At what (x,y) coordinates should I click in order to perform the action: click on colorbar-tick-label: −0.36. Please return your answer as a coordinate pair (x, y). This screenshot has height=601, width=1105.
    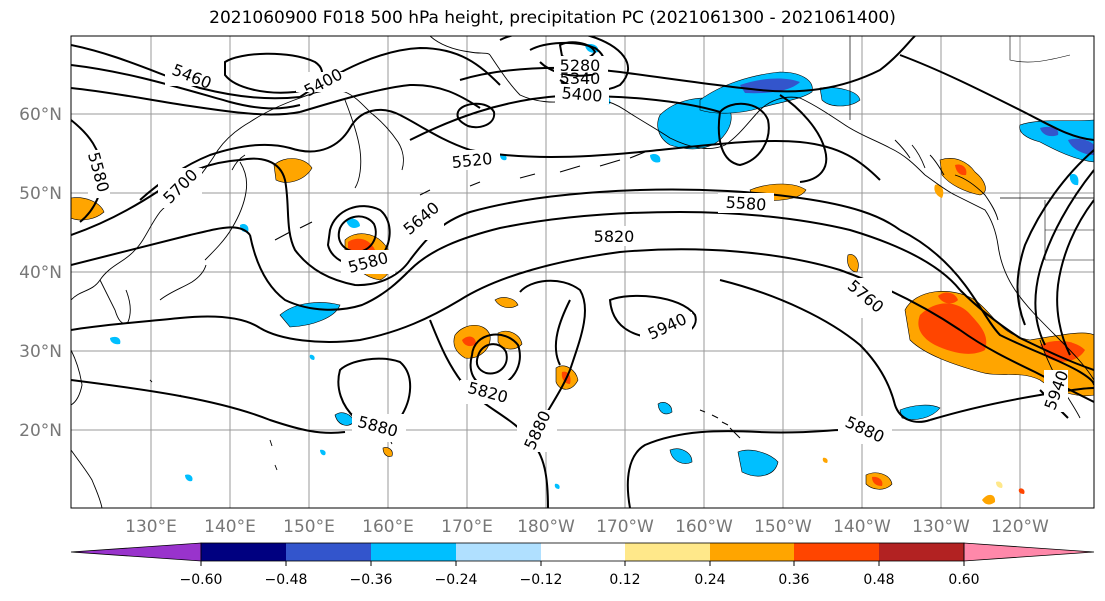
    Looking at the image, I should click on (371, 580).